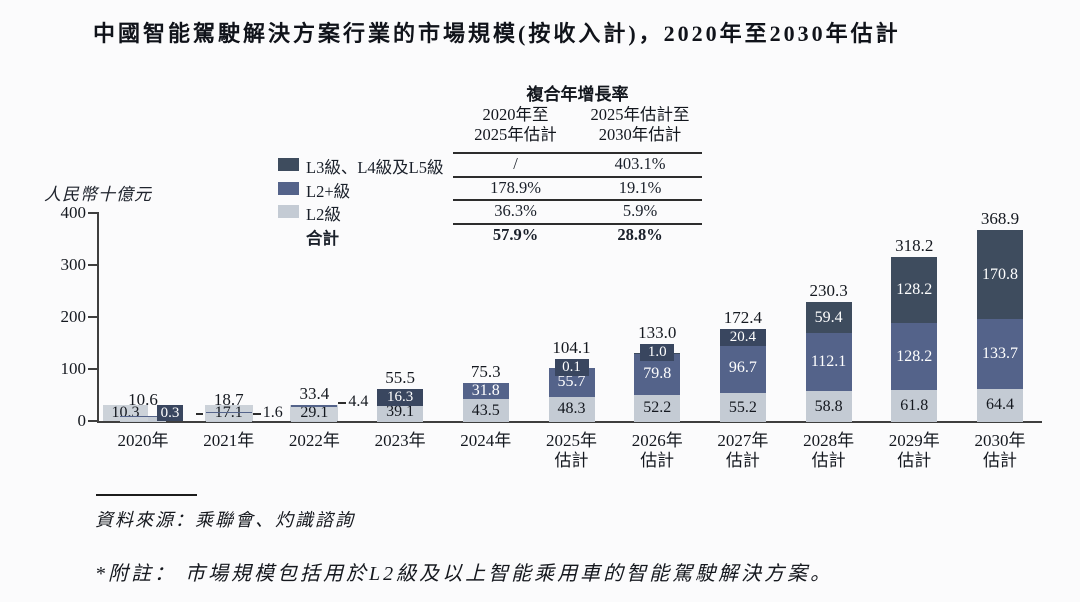 This screenshot has width=1080, height=602. I want to click on segment-value-chip: 10.3, so click(125, 412).